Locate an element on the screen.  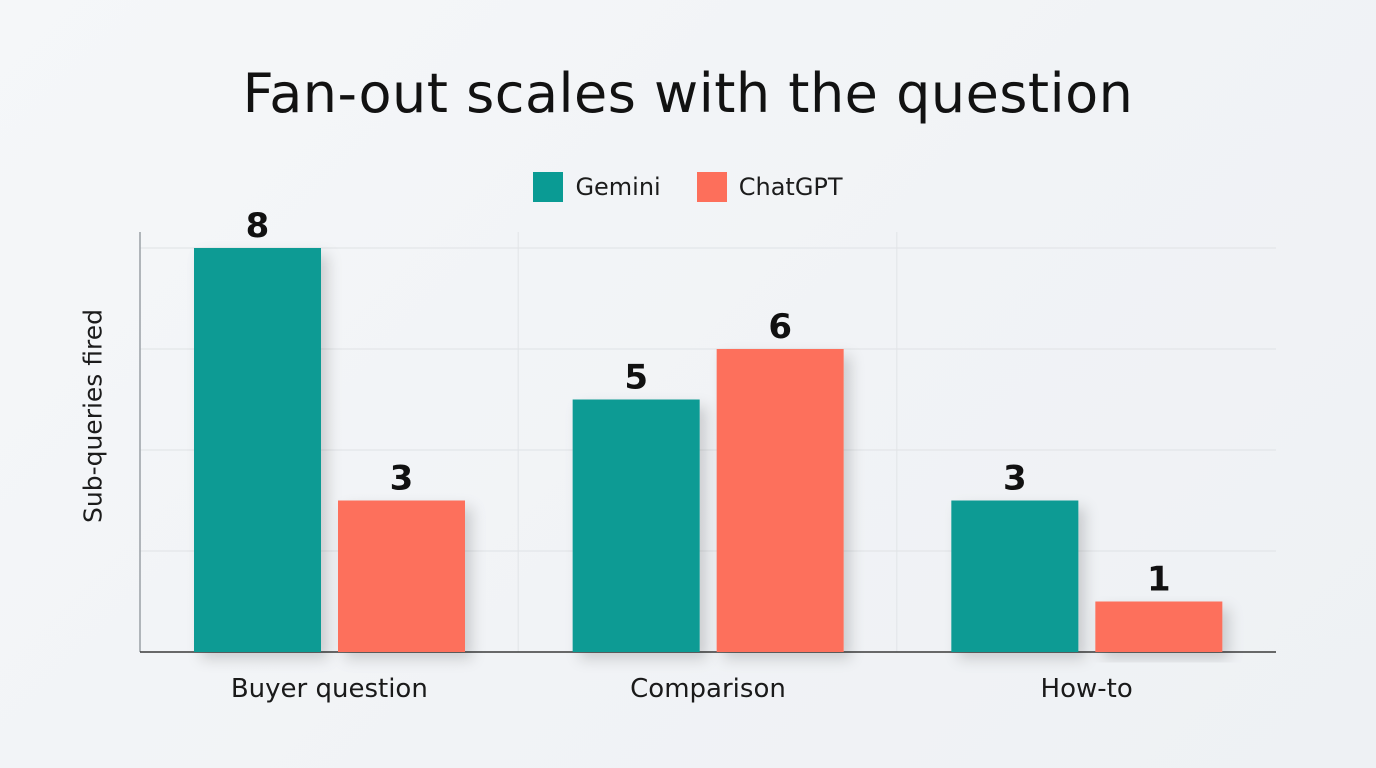
legend-label-gemini: Gemini is located at coordinates (618, 187).